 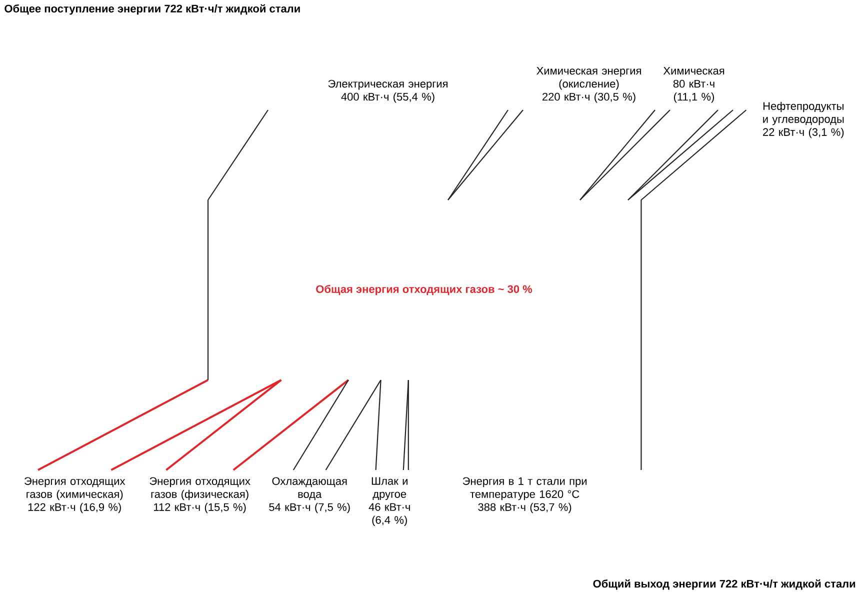 I want to click on data-label: 388 кВт·ч (53,7 %), so click(x=525, y=508).